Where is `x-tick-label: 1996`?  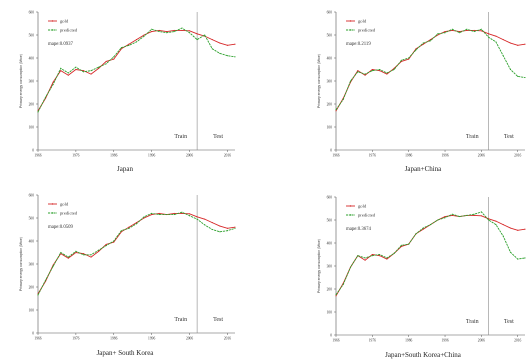
x-tick-label: 1996 is located at coordinates (151, 339).